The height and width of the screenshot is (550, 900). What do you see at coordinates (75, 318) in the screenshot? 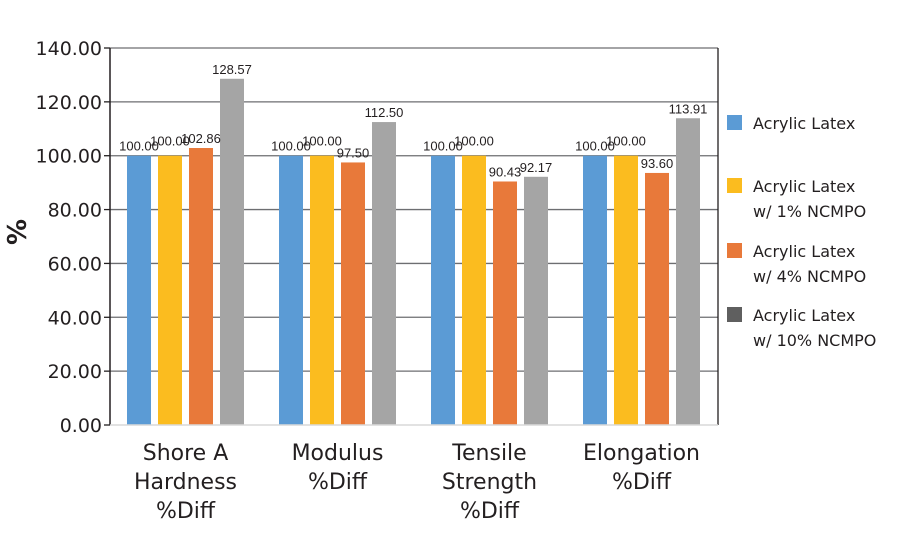
I see `y-tick-label: 40.00` at bounding box center [75, 318].